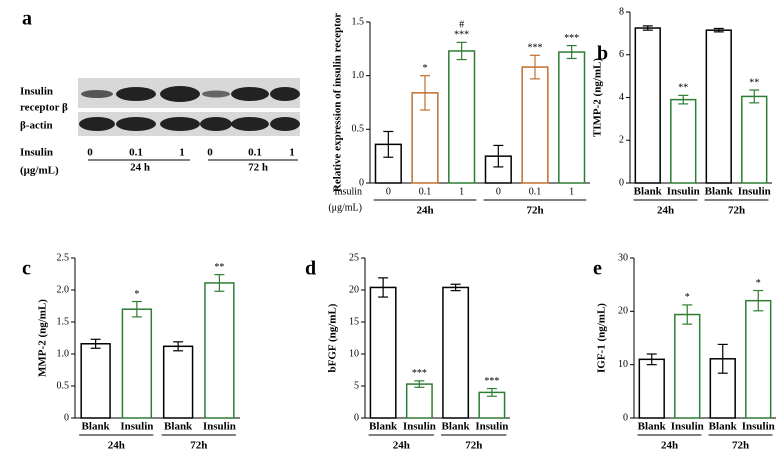  What do you see at coordinates (598, 97) in the screenshot?
I see `y-axis-label: TIMP-2 (ng/mL)` at bounding box center [598, 97].